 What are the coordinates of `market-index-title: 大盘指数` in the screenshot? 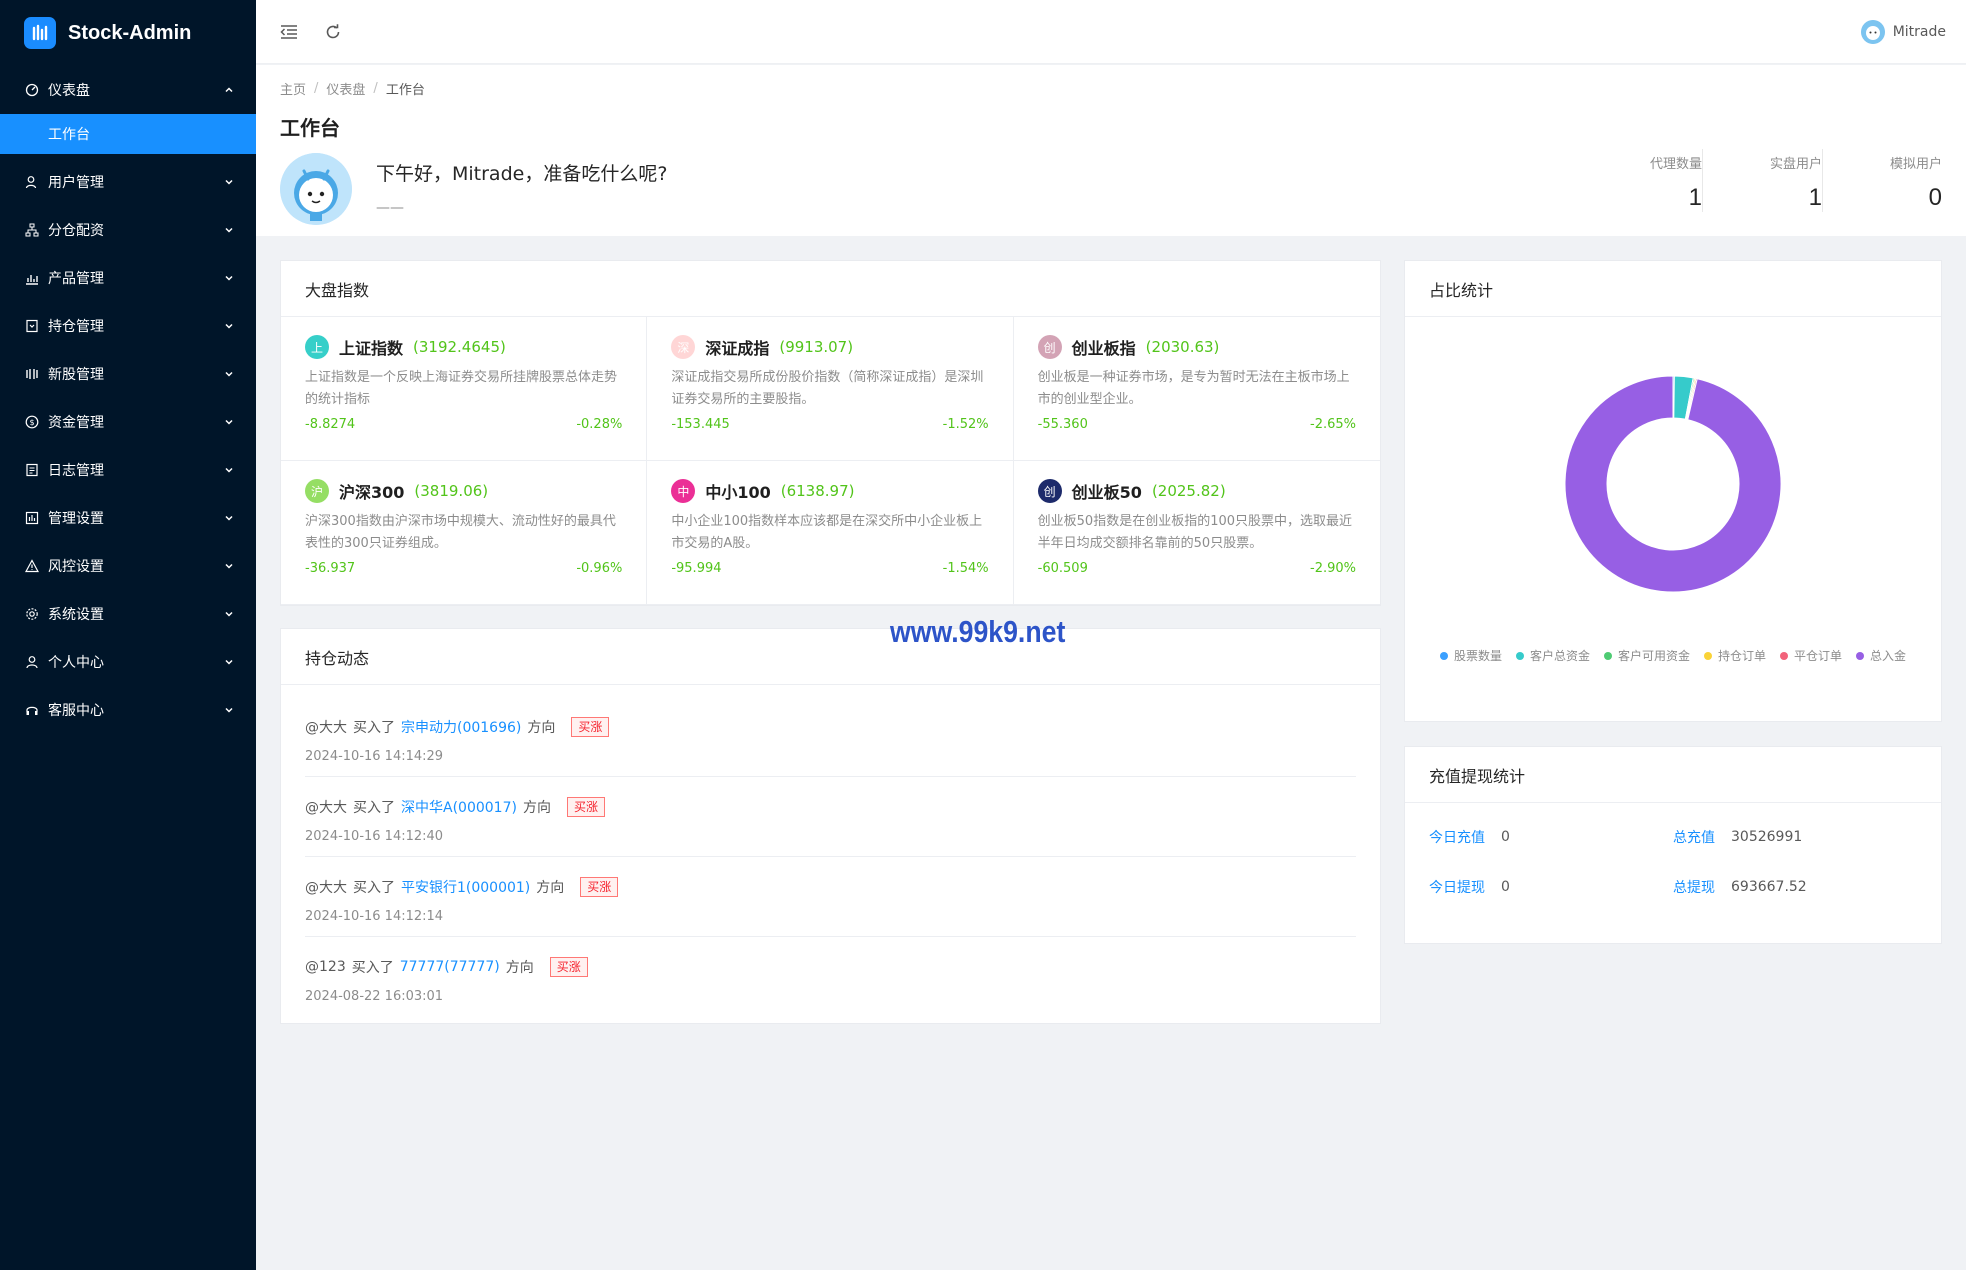 It's located at (830, 289).